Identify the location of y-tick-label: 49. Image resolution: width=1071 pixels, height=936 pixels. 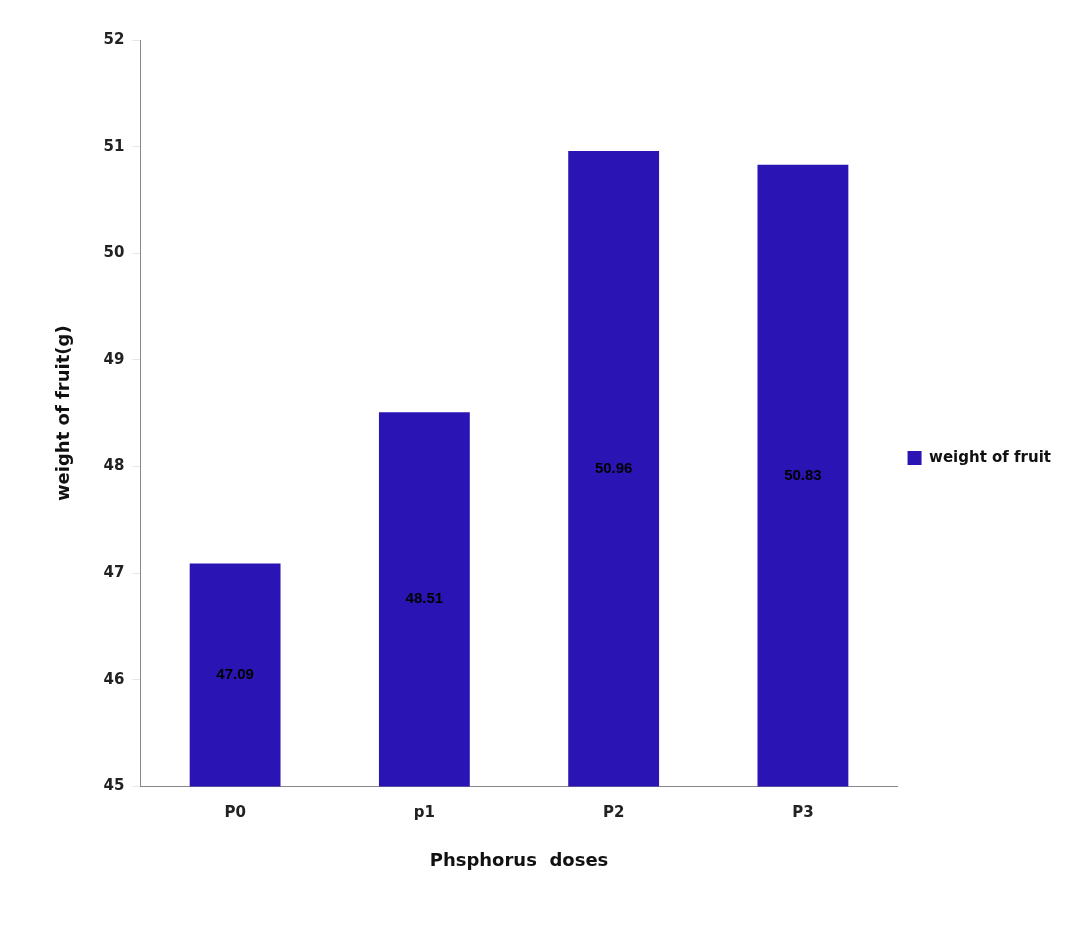
(114, 358).